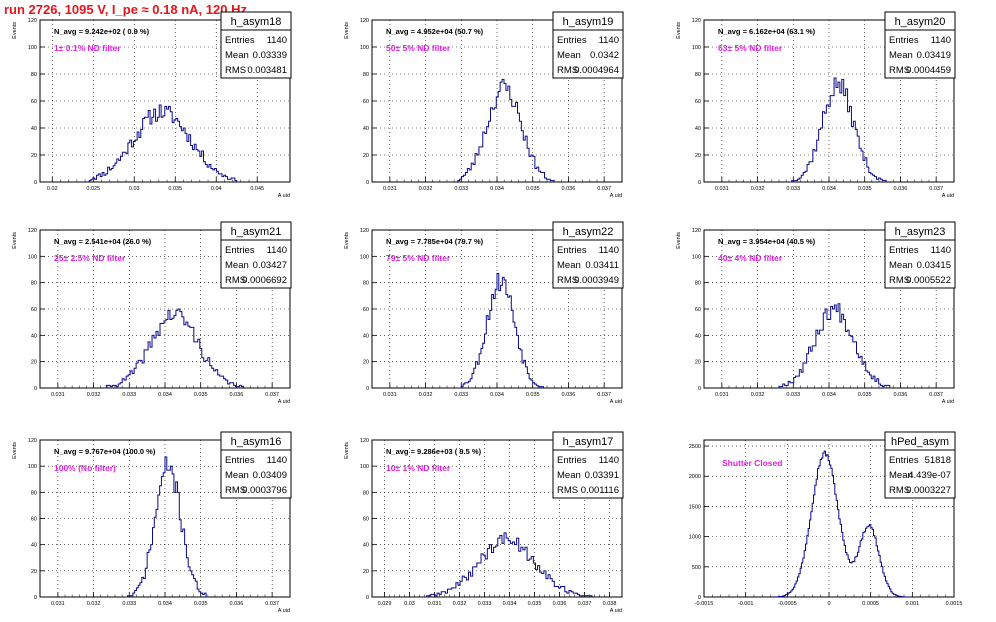 The height and width of the screenshot is (622, 996). What do you see at coordinates (52, 189) in the screenshot?
I see `x-tick-label: 0.02` at bounding box center [52, 189].